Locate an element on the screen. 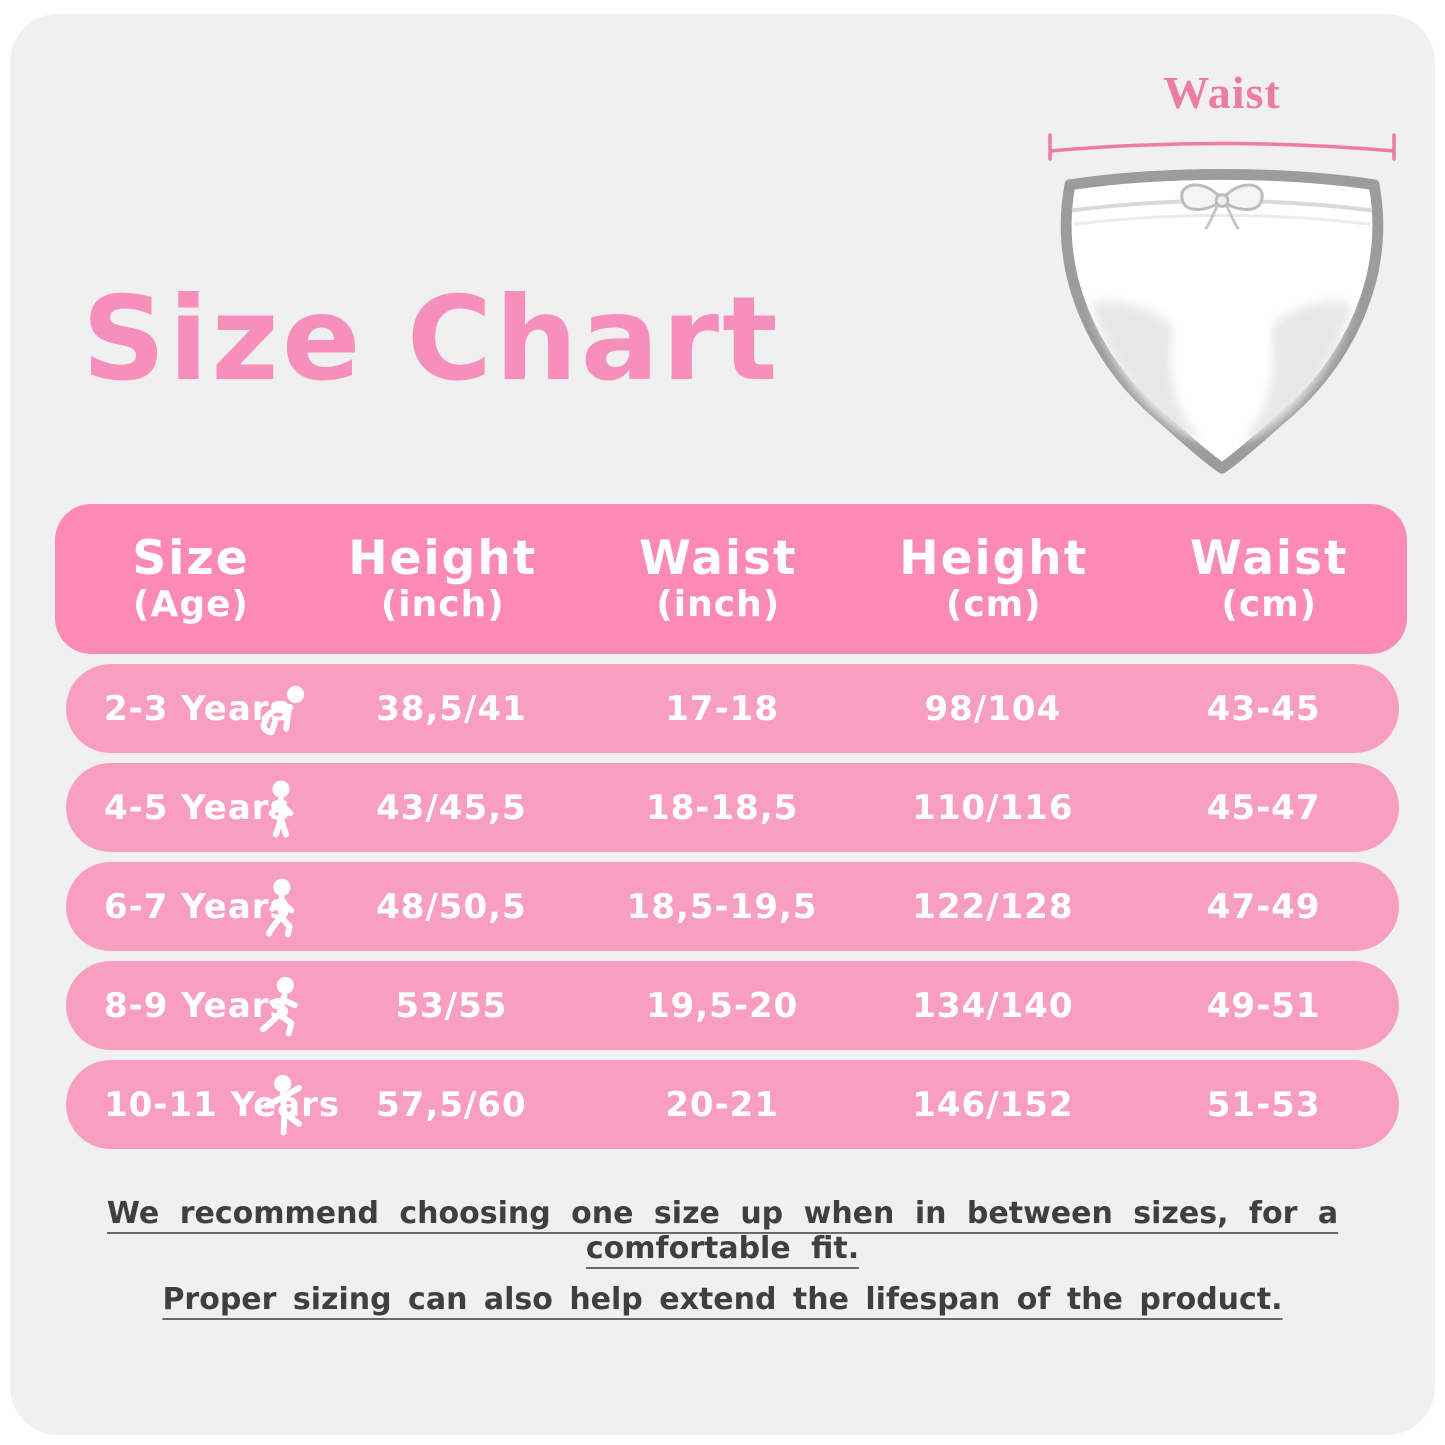 This screenshot has width=1445, height=1445. crawling-baby-icon is located at coordinates (281, 709).